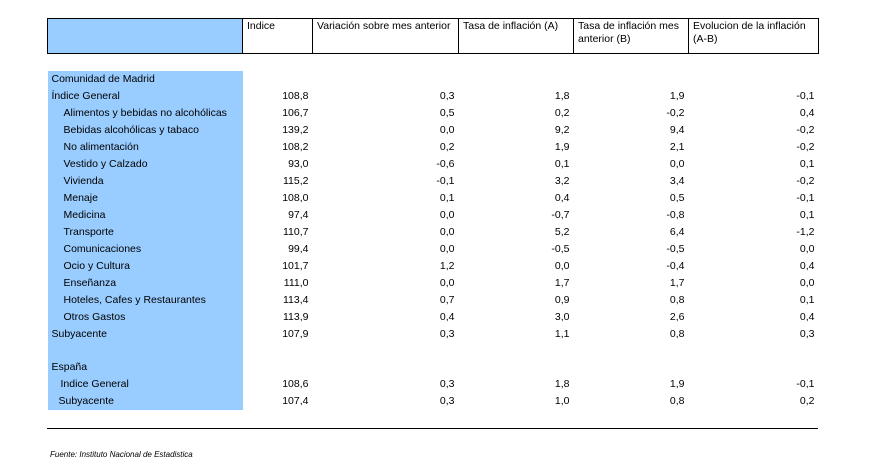 This screenshot has height=474, width=873. I want to click on table-row: Transporte 110,7 0,0 5,2 6,4 -1,2, so click(433, 232).